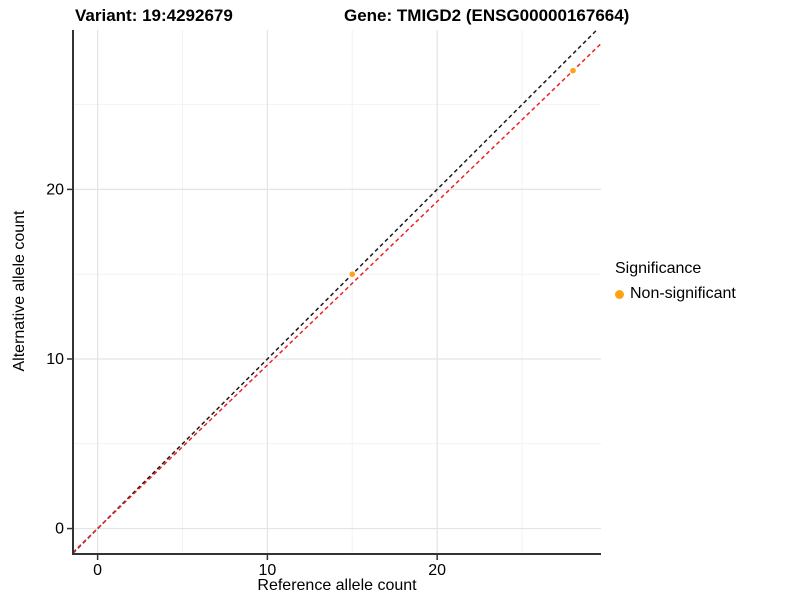 The image size is (800, 600). Describe the element at coordinates (487, 15) in the screenshot. I see `gene-title: Gene: TMIGD2 (ENSG00000167664)` at that location.